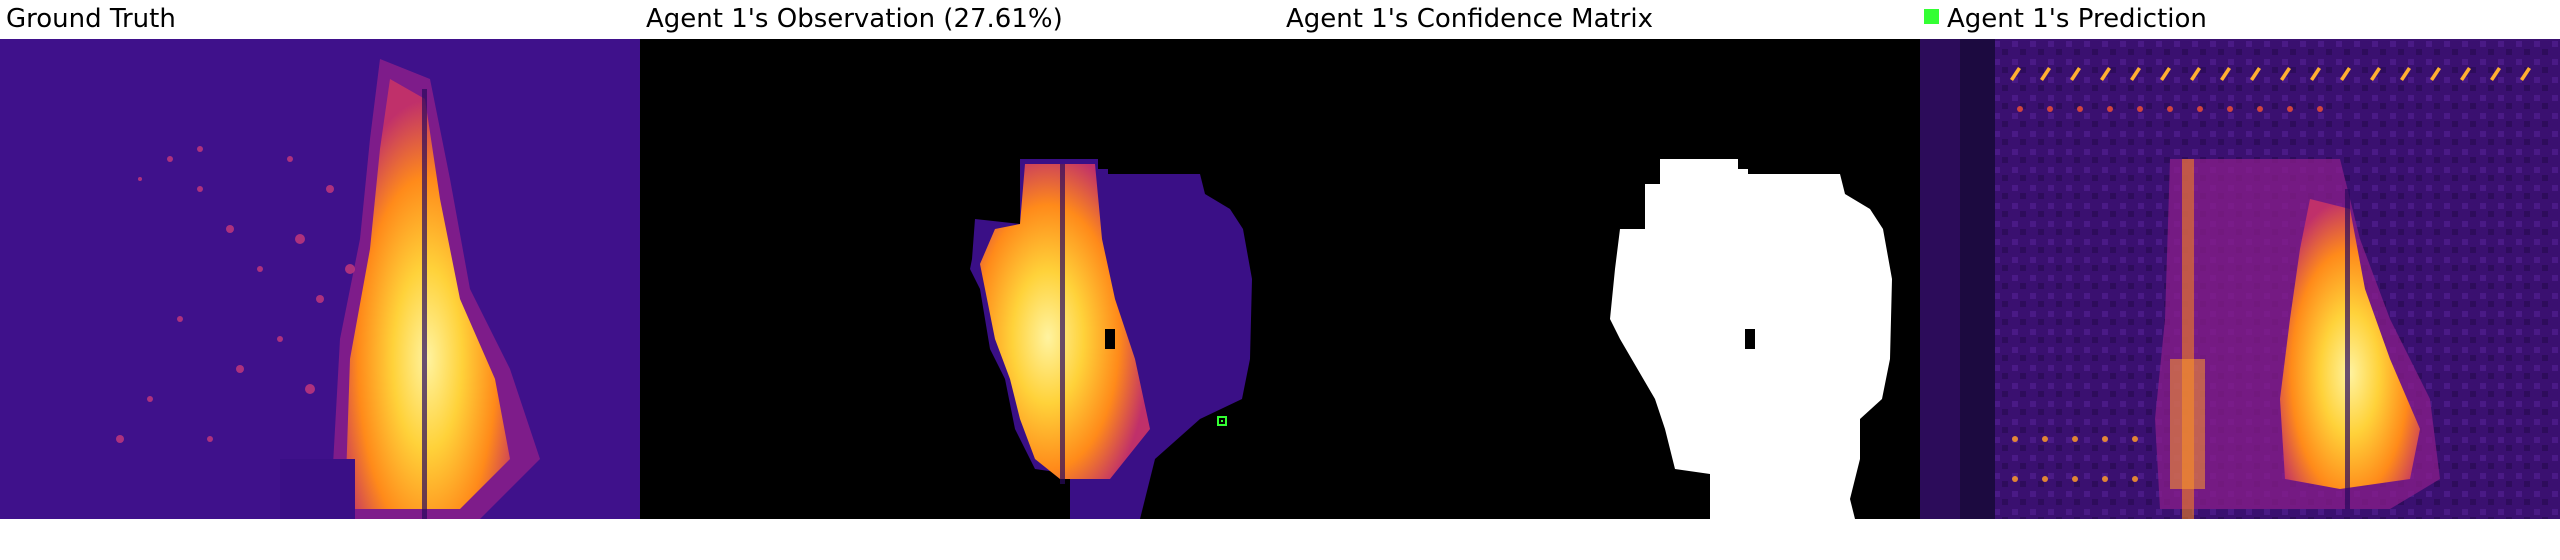 This screenshot has height=560, width=2560. What do you see at coordinates (1222, 421) in the screenshot?
I see `agent-marker` at bounding box center [1222, 421].